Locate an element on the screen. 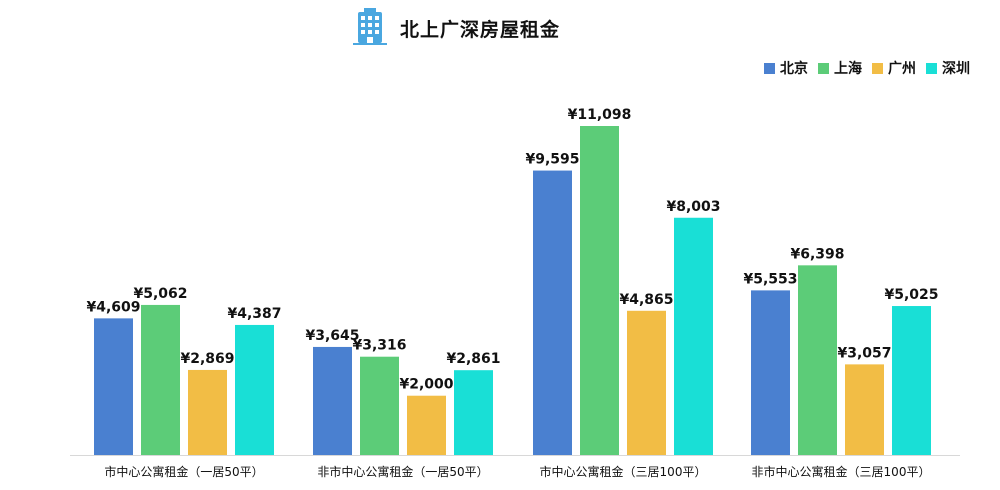 The width and height of the screenshot is (1000, 490). data-label: ¥4,609 is located at coordinates (113, 307).